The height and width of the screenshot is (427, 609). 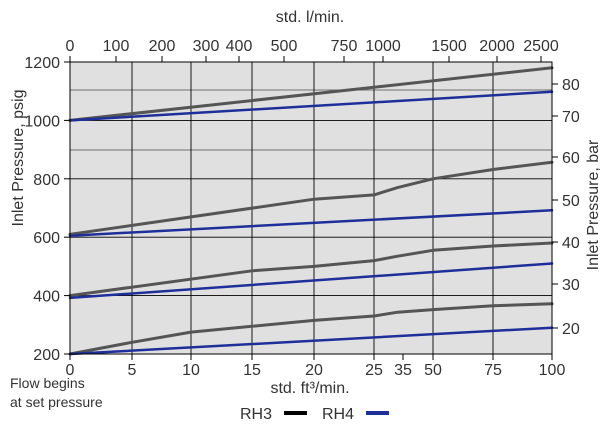 What do you see at coordinates (541, 46) in the screenshot?
I see `x-top-tick-label: 2500` at bounding box center [541, 46].